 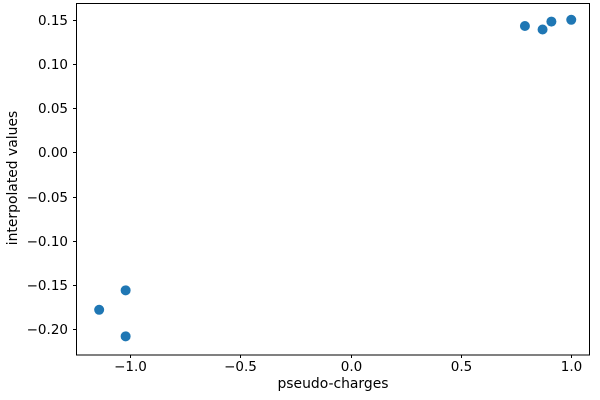 What do you see at coordinates (53, 153) in the screenshot?
I see `y-tick-label: 0.00` at bounding box center [53, 153].